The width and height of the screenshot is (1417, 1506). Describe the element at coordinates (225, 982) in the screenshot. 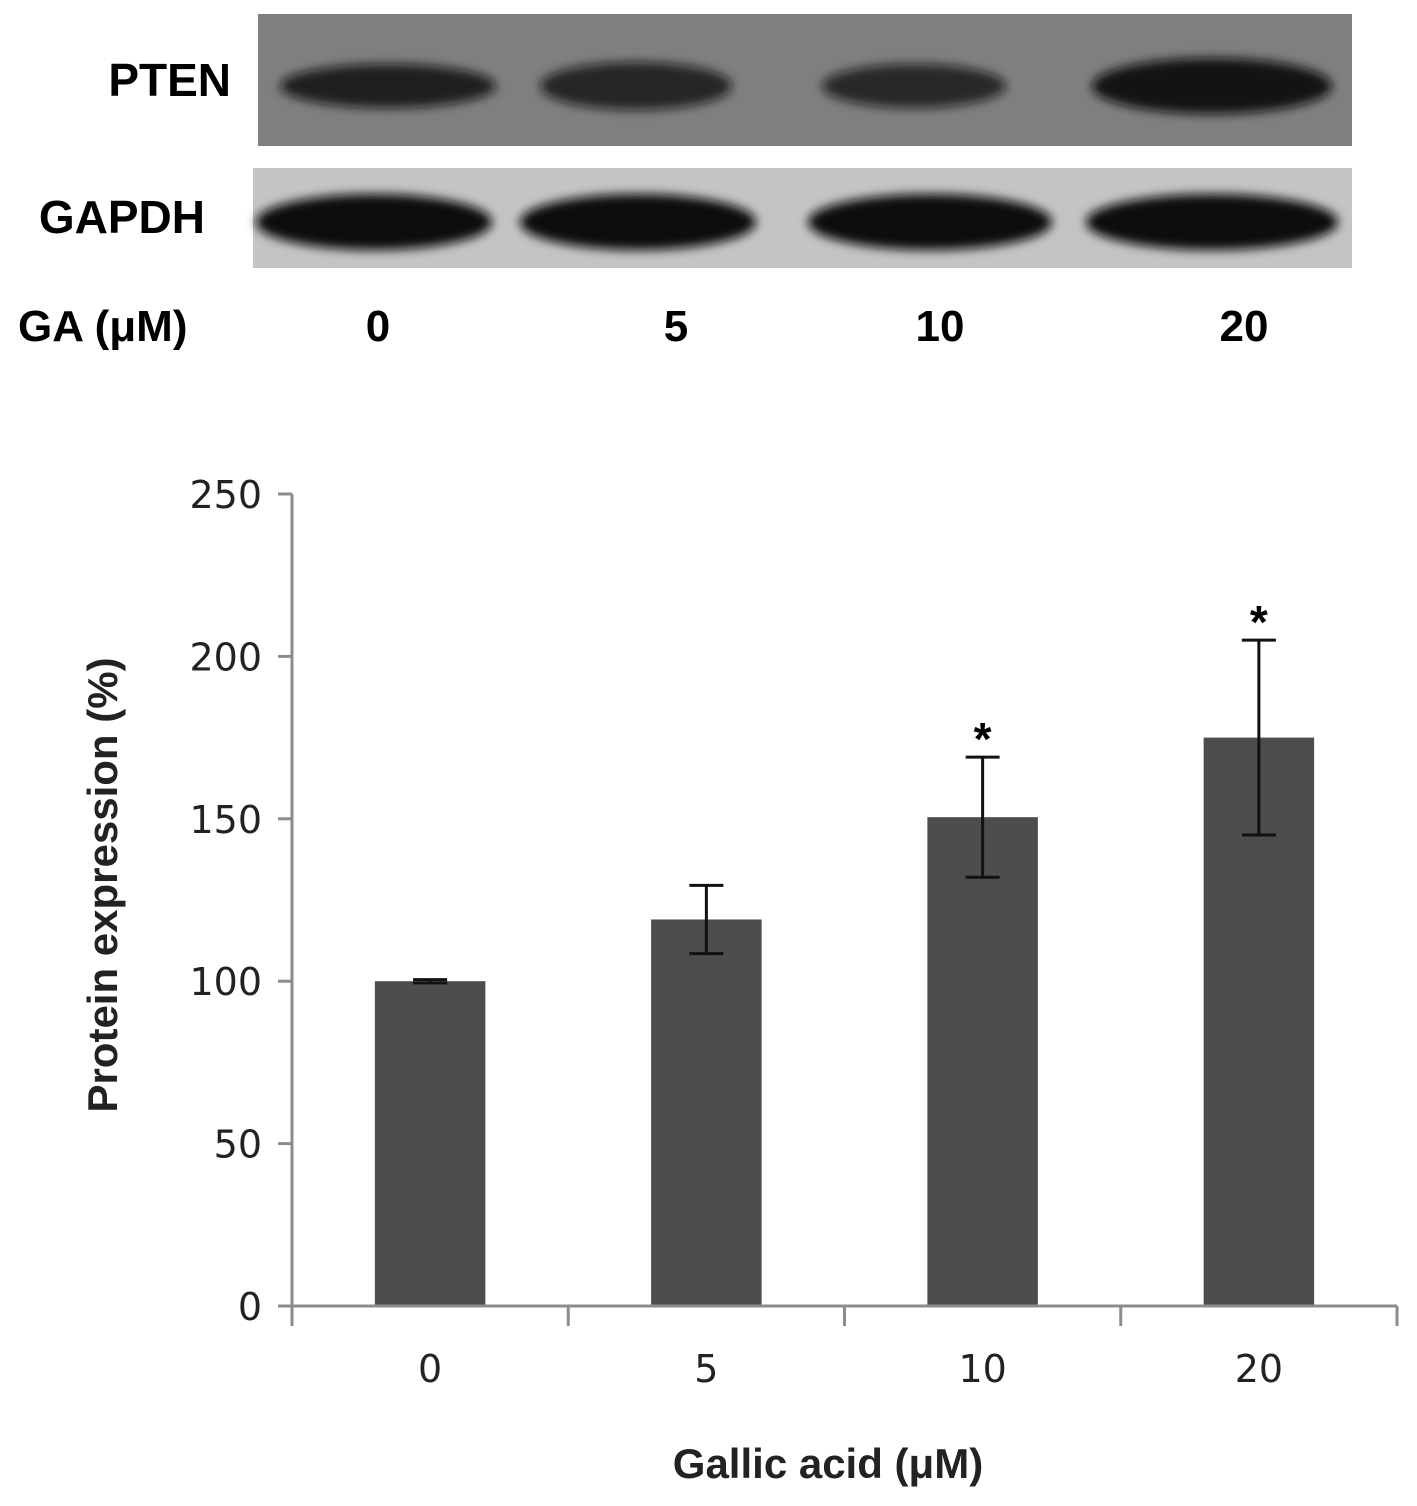

I see `y-tick-label: 100` at that location.